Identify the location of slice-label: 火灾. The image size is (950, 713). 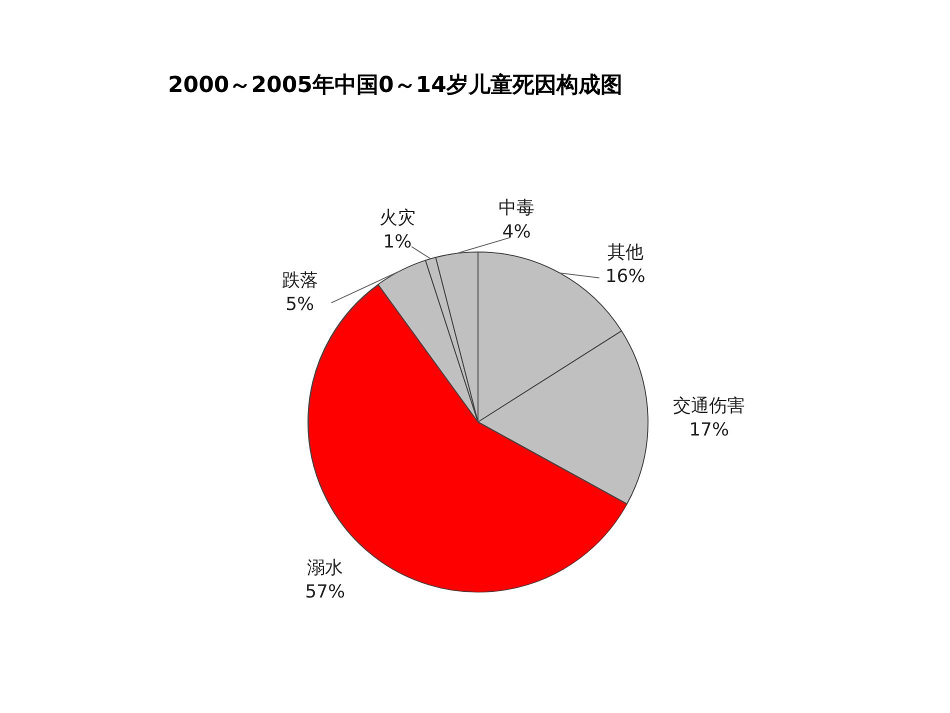
(397, 218).